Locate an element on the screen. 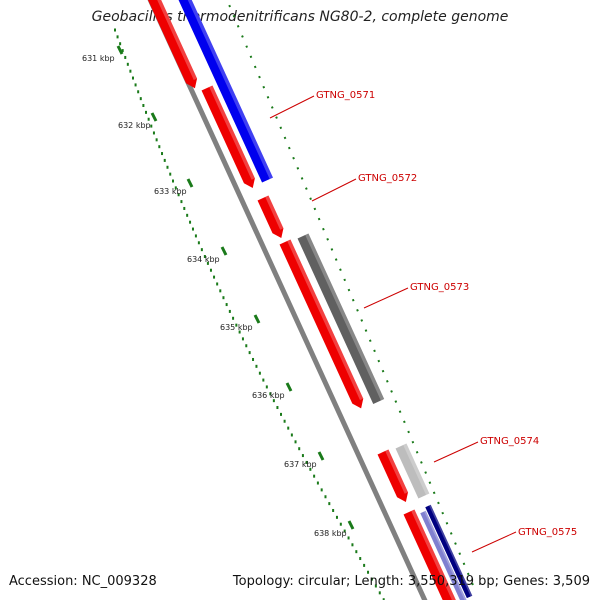  gene-bar-gray-0573-highlight is located at coordinates (345, 317).